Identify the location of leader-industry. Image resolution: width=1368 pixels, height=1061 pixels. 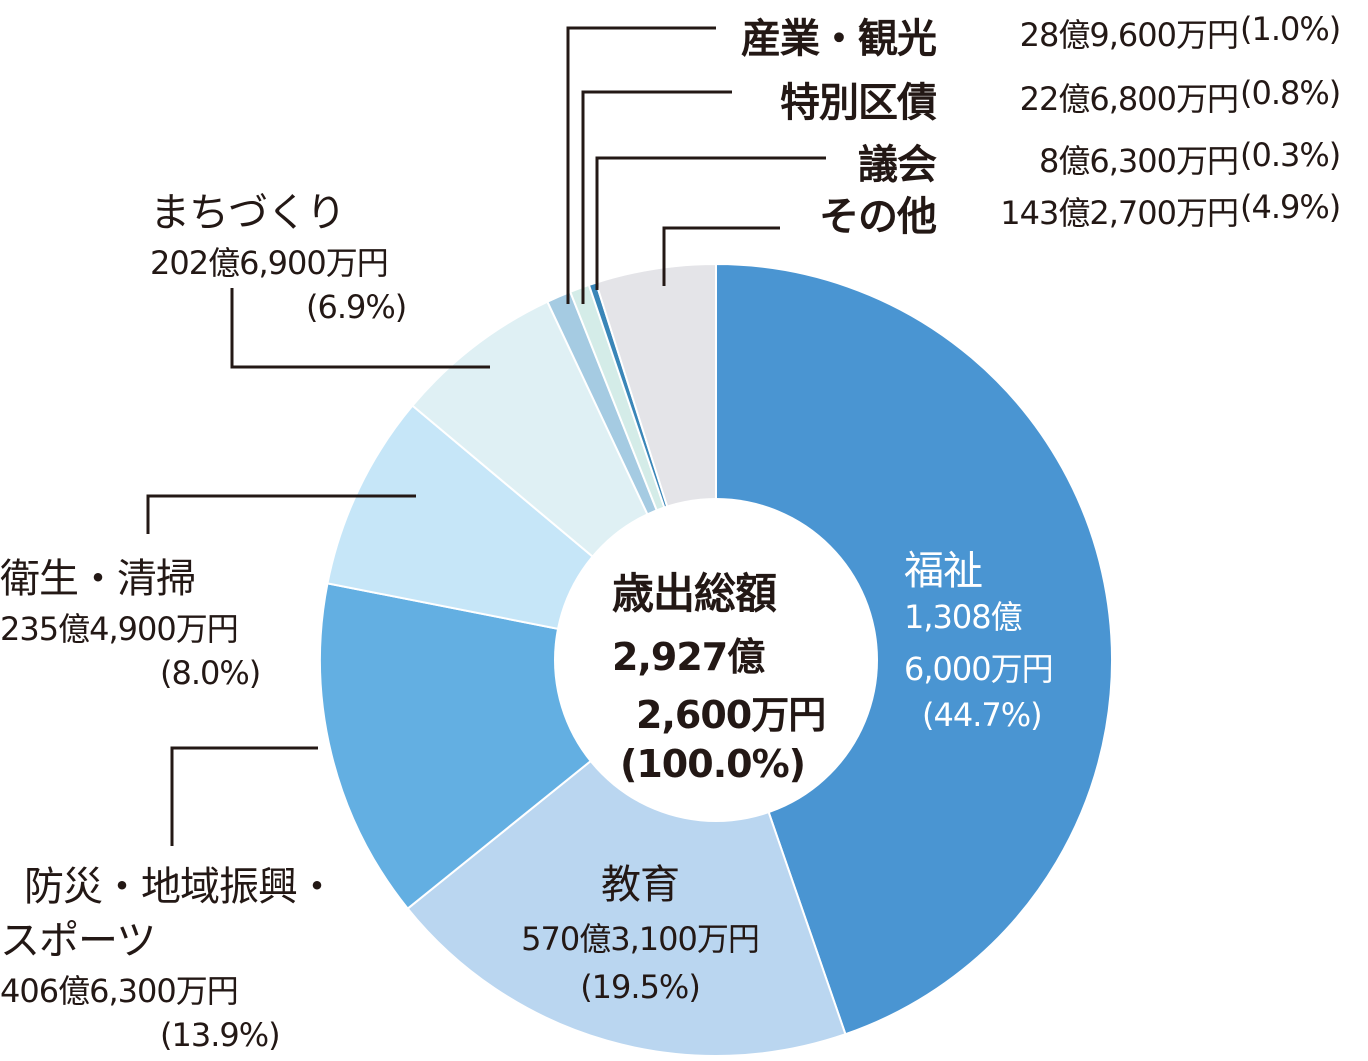
(641, 165).